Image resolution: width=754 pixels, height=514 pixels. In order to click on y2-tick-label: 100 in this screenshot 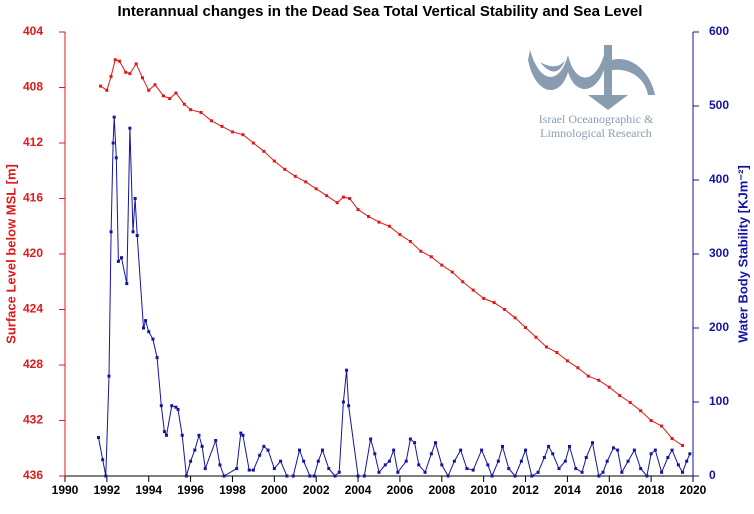, I will do `click(719, 401)`.